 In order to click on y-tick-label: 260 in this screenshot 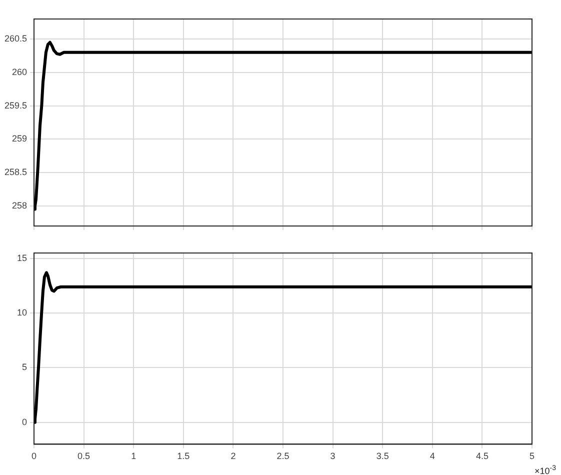, I will do `click(19, 71)`.